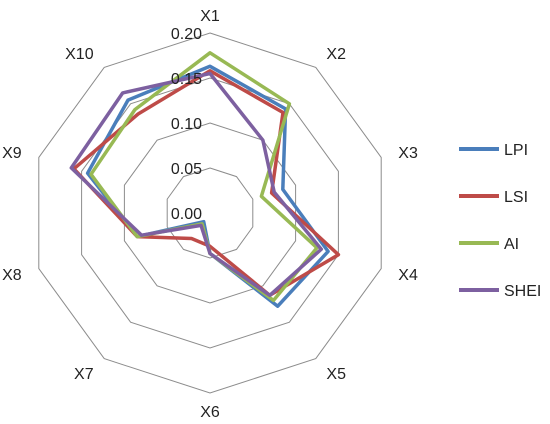  Describe the element at coordinates (511, 244) in the screenshot. I see `legend-label-ai: AI` at that location.